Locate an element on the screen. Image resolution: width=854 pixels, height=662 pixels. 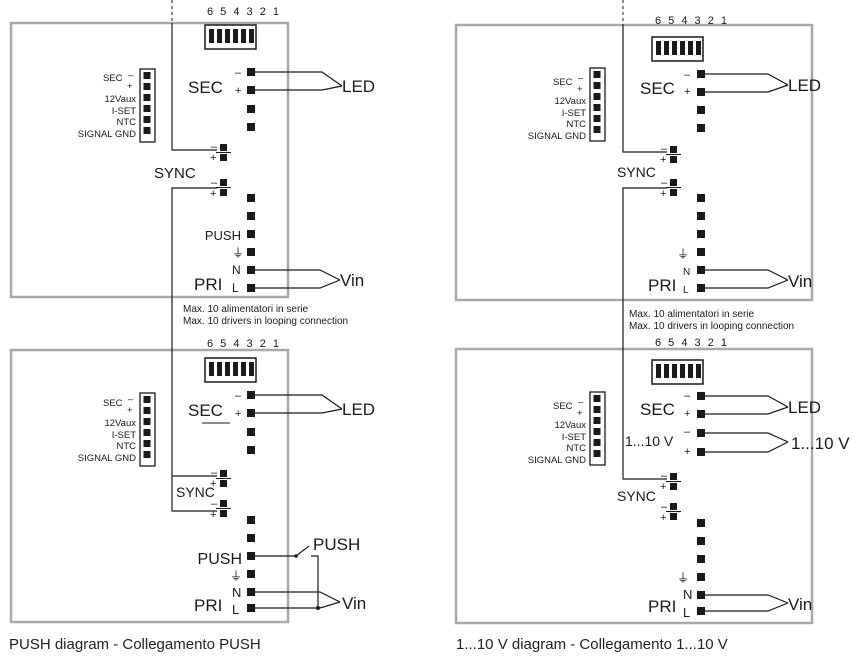
side-label-sec: SEC is located at coordinates (113, 78).